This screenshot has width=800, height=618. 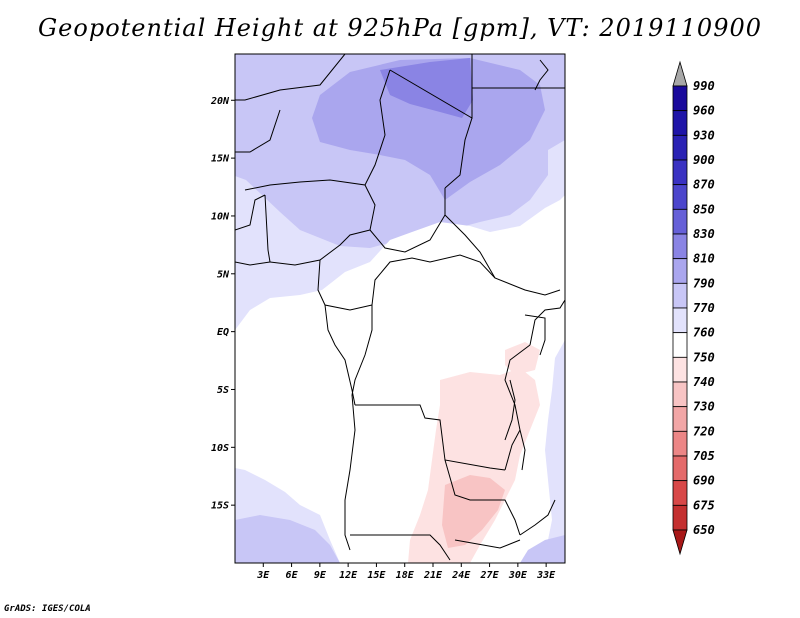 I want to click on field-740-zambia, so click(x=473, y=511).